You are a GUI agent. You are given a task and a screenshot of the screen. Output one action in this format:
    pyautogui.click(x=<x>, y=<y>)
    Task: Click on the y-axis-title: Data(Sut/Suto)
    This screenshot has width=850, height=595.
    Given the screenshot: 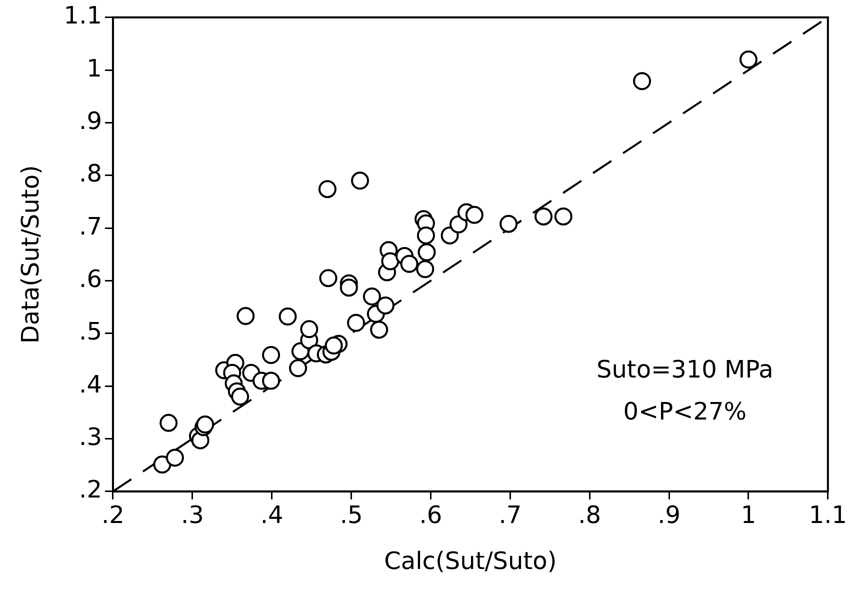 What is the action you would take?
    pyautogui.click(x=30, y=254)
    